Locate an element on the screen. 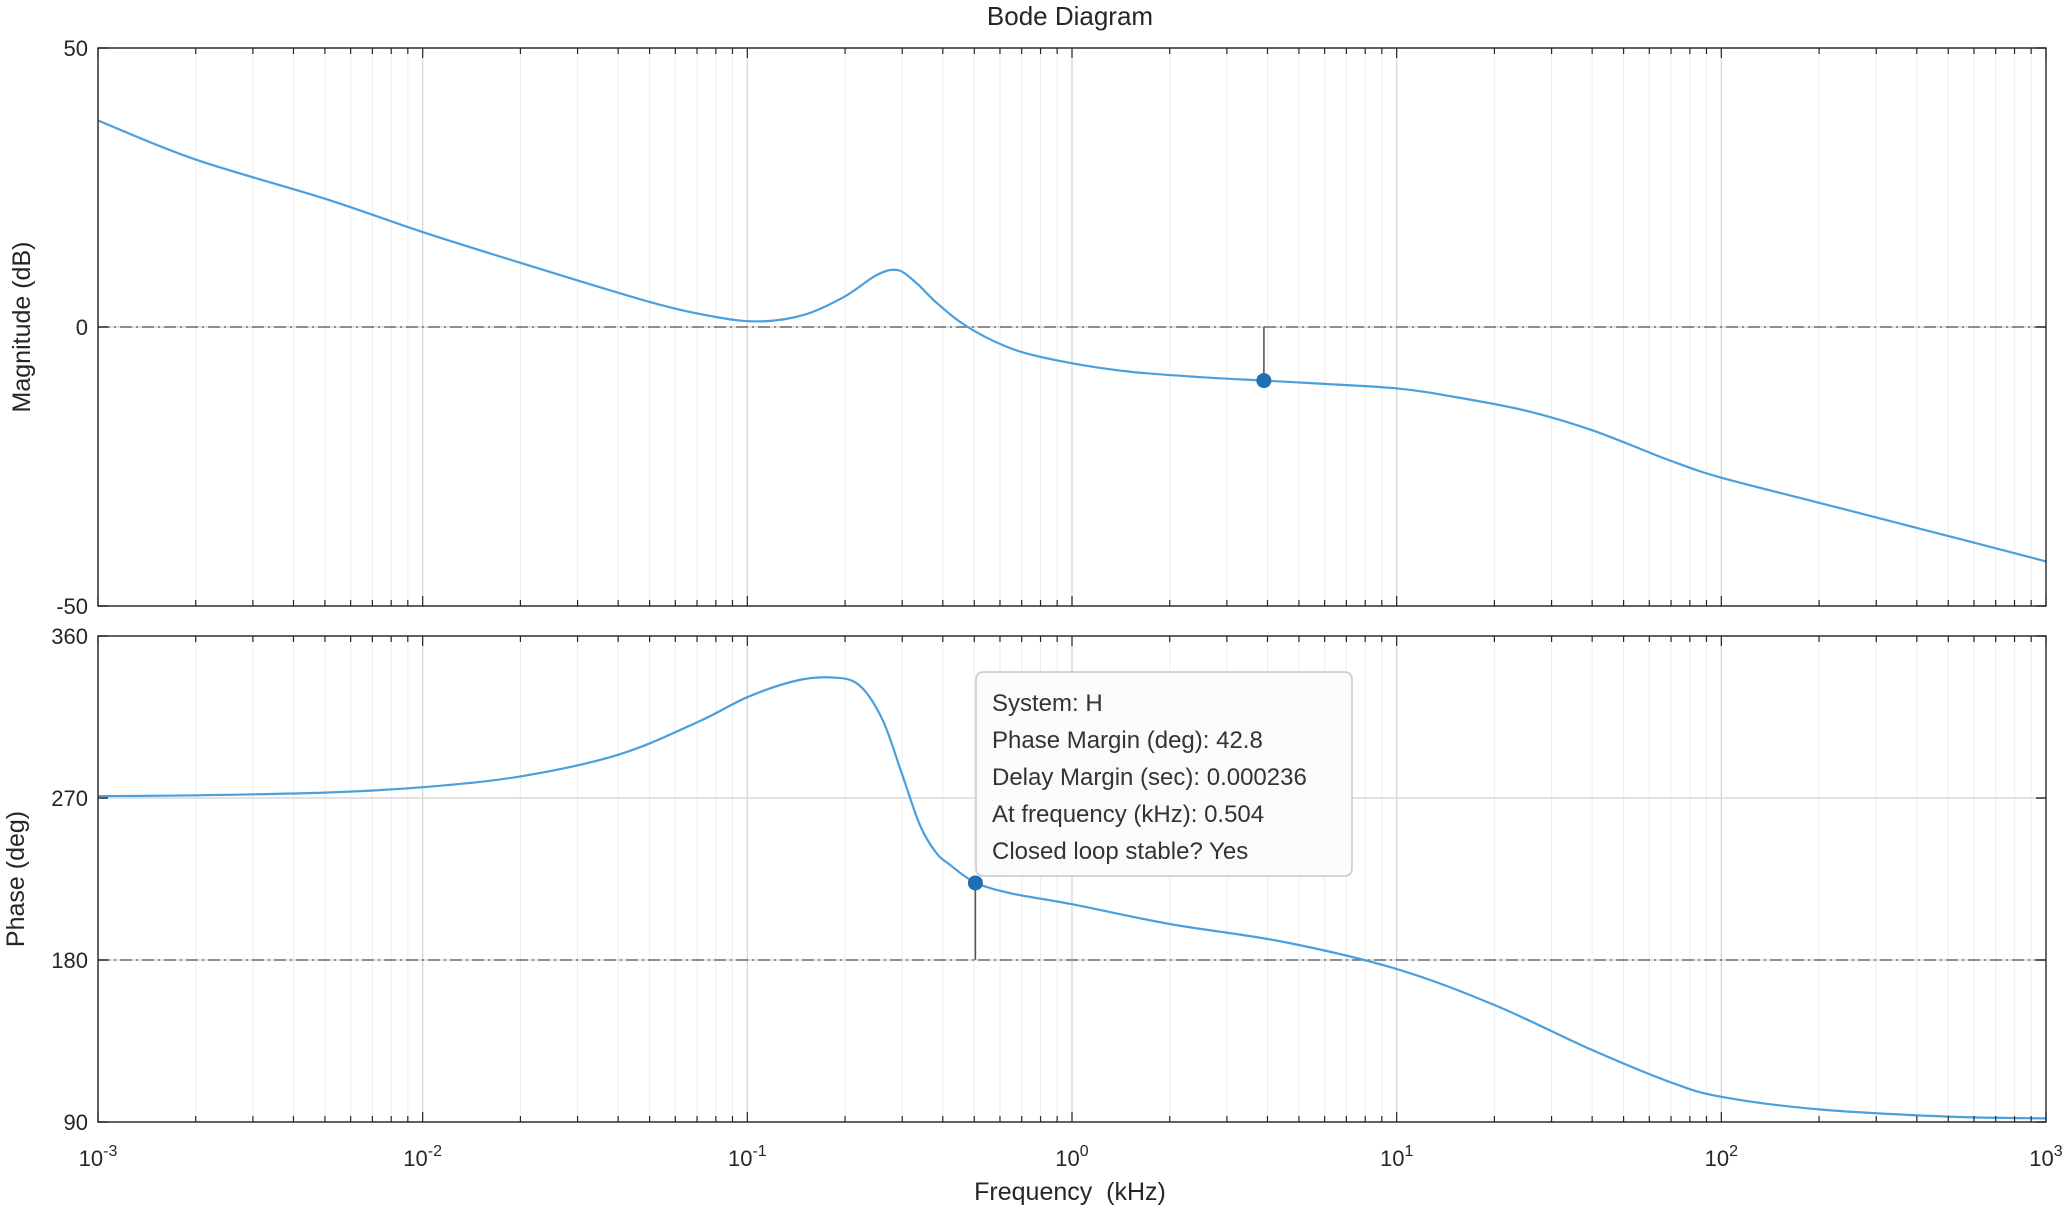  datatip-phase-margin: Phase Margin (deg): 42.8 is located at coordinates (1127, 740).